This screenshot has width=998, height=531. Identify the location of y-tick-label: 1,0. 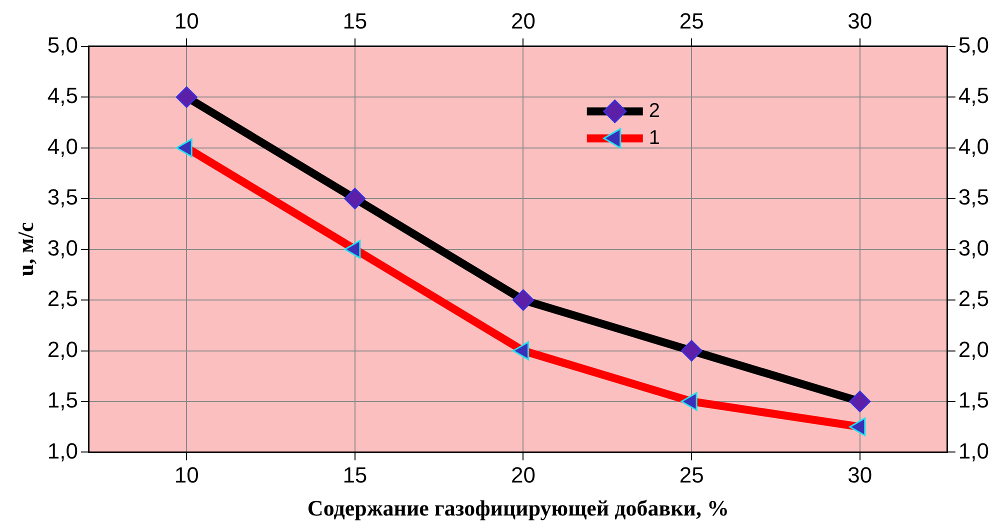
(62, 451).